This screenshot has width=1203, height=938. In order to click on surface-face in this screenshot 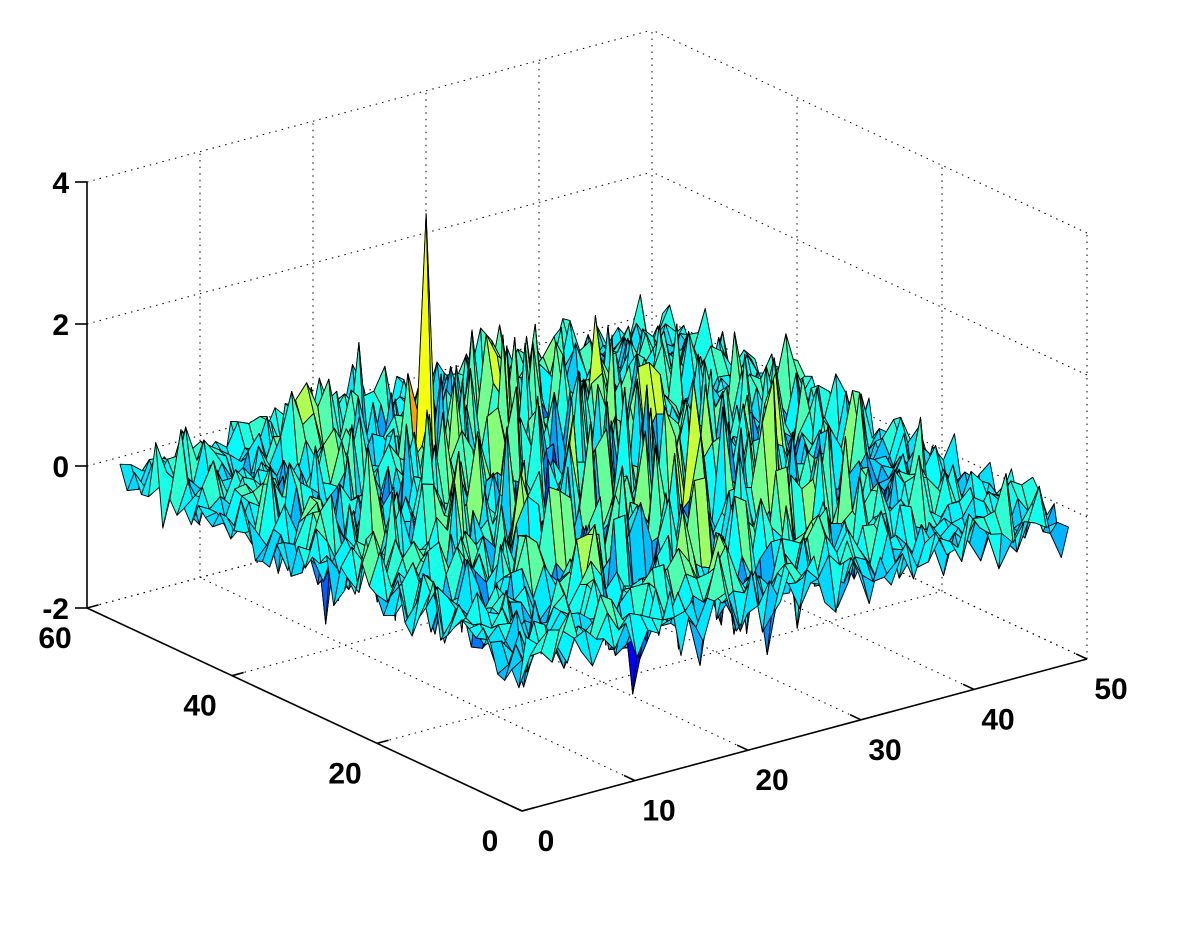, I will do `click(1059, 540)`.